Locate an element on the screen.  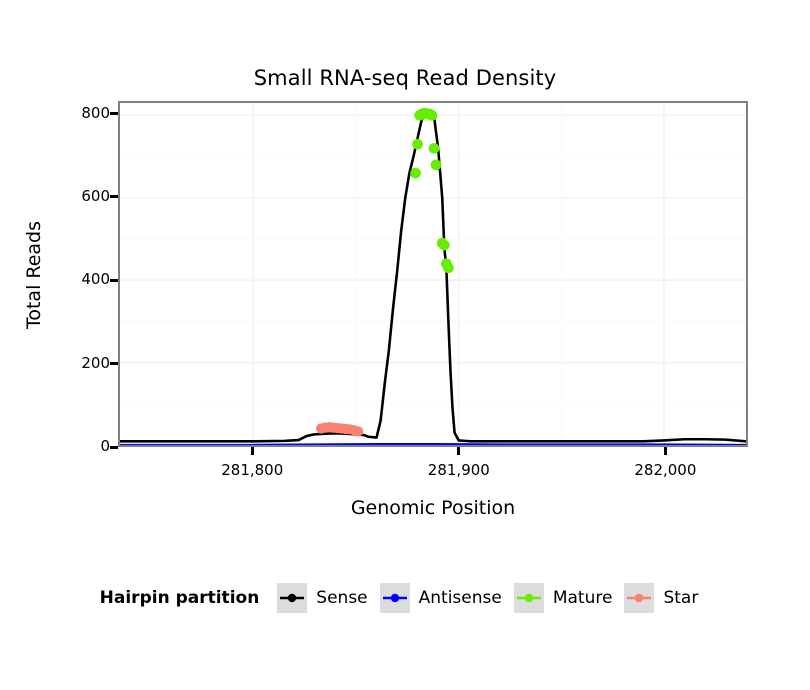
legend-item-mature: Mature is located at coordinates (563, 598).